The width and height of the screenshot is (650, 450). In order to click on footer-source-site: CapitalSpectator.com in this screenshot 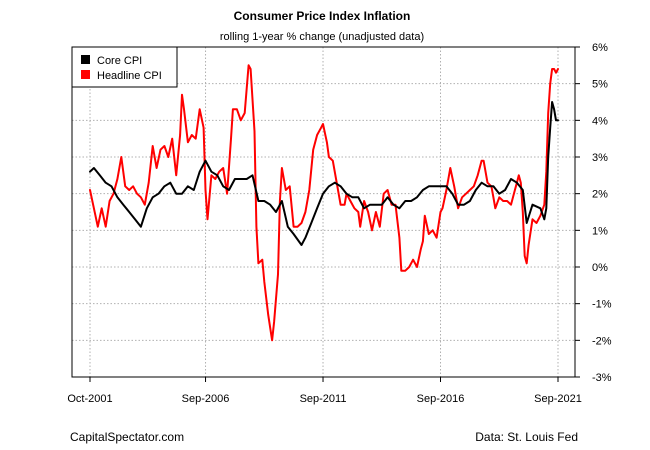, I will do `click(127, 437)`.